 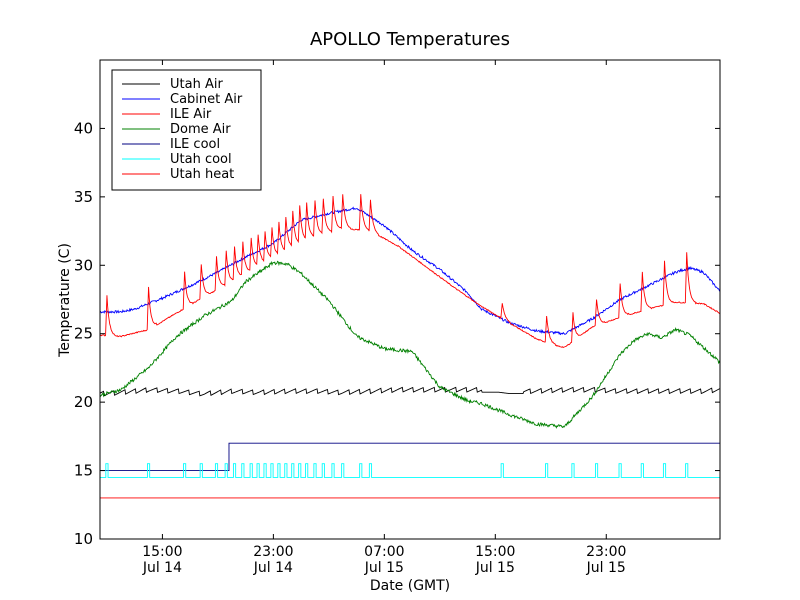 What do you see at coordinates (83, 539) in the screenshot?
I see `y-tick-label: 10` at bounding box center [83, 539].